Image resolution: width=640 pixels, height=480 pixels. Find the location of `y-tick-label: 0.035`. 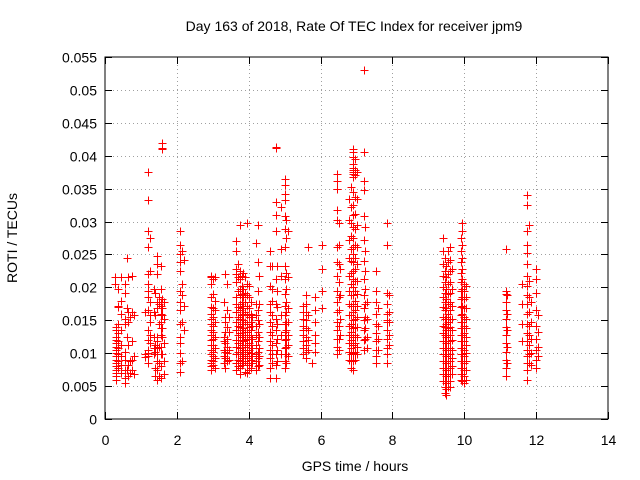

y-tick-label: 0.035 is located at coordinates (79, 190).